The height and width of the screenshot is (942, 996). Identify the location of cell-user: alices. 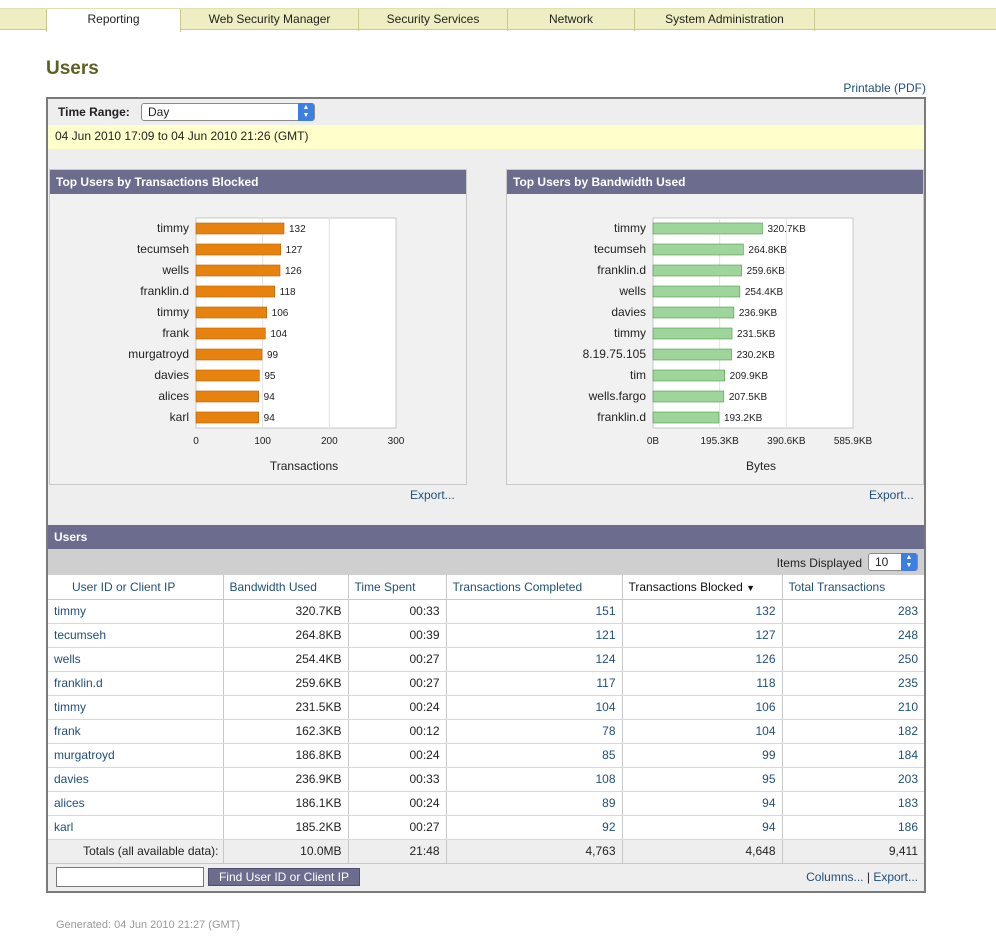
(136, 803).